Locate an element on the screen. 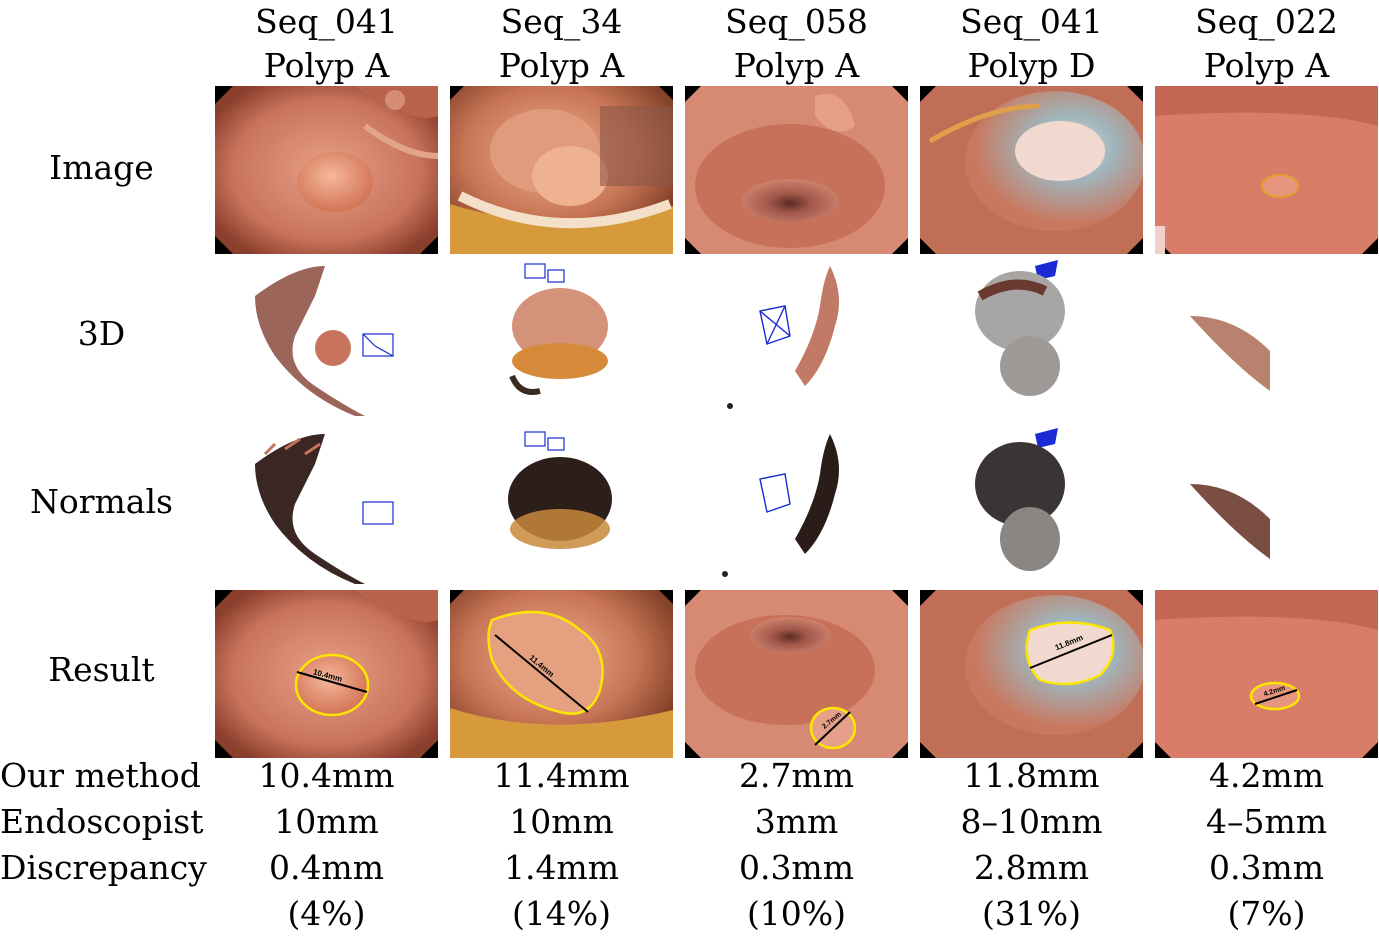  col-2-seq: Seq_34 is located at coordinates (561, 21).